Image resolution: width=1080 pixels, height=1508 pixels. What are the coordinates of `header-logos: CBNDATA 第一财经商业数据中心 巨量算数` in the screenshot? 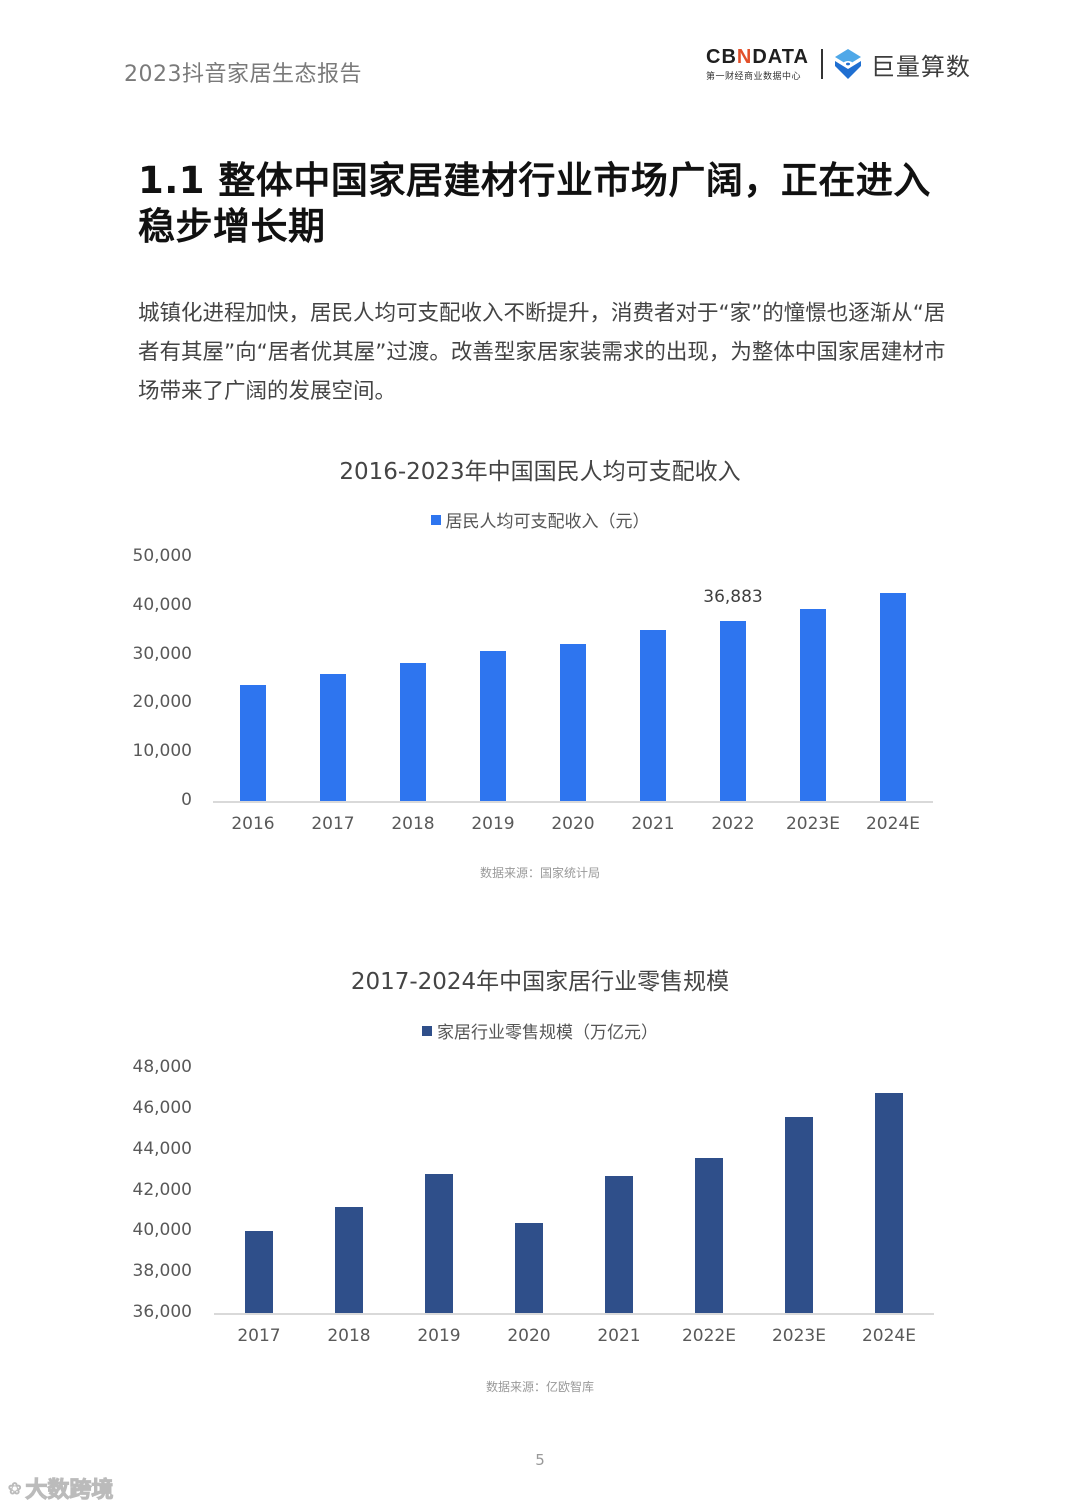 It's located at (838, 64).